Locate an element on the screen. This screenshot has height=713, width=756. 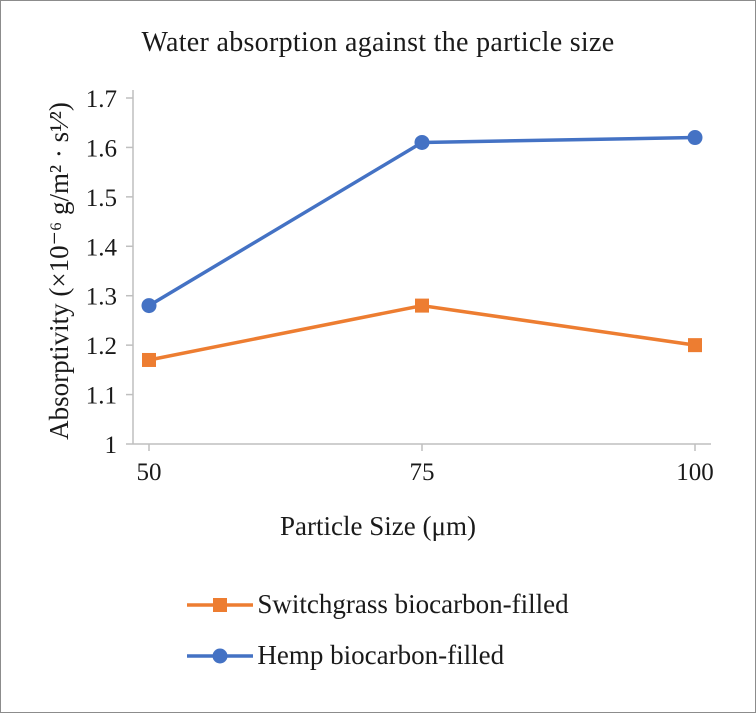
legend-item-hemp: Hemp biocarbon-filled is located at coordinates (377, 655).